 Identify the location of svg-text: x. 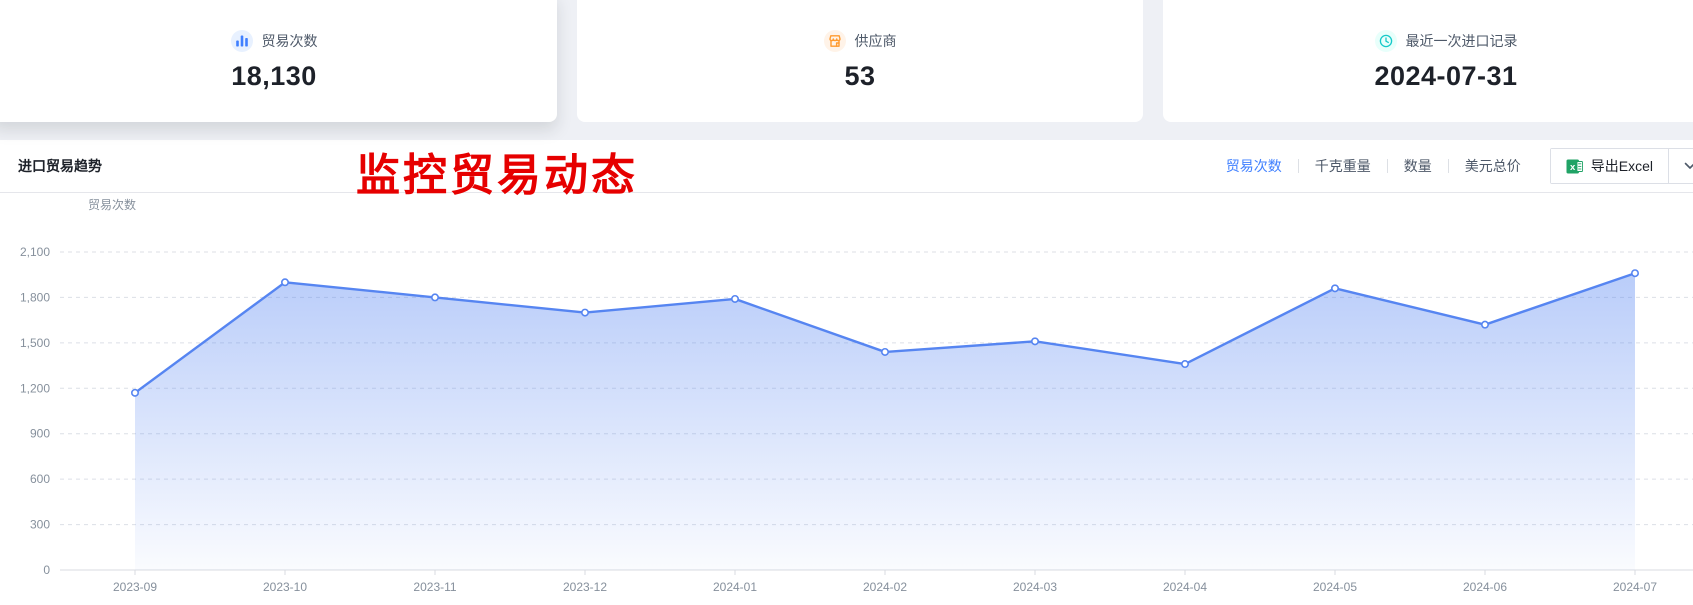
(1573, 167).